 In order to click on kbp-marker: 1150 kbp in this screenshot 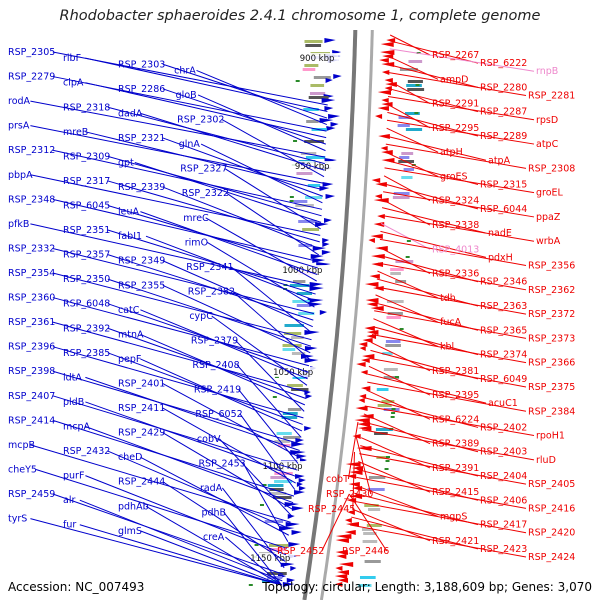, I will do `click(269, 558)`.